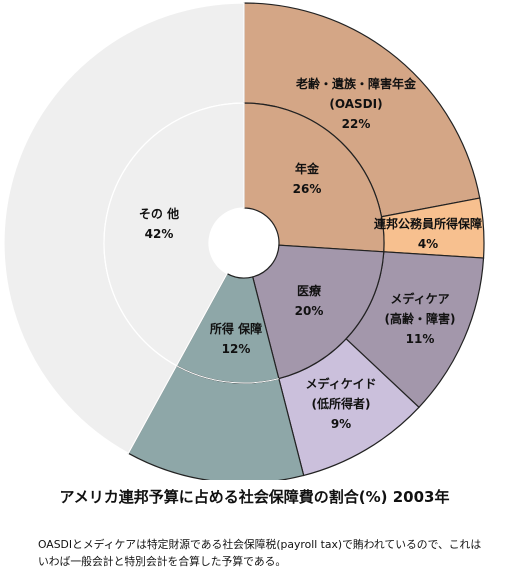  What do you see at coordinates (428, 233) in the screenshot?
I see `outer-label-1: 連邦公務員所得保障 4%` at bounding box center [428, 233].